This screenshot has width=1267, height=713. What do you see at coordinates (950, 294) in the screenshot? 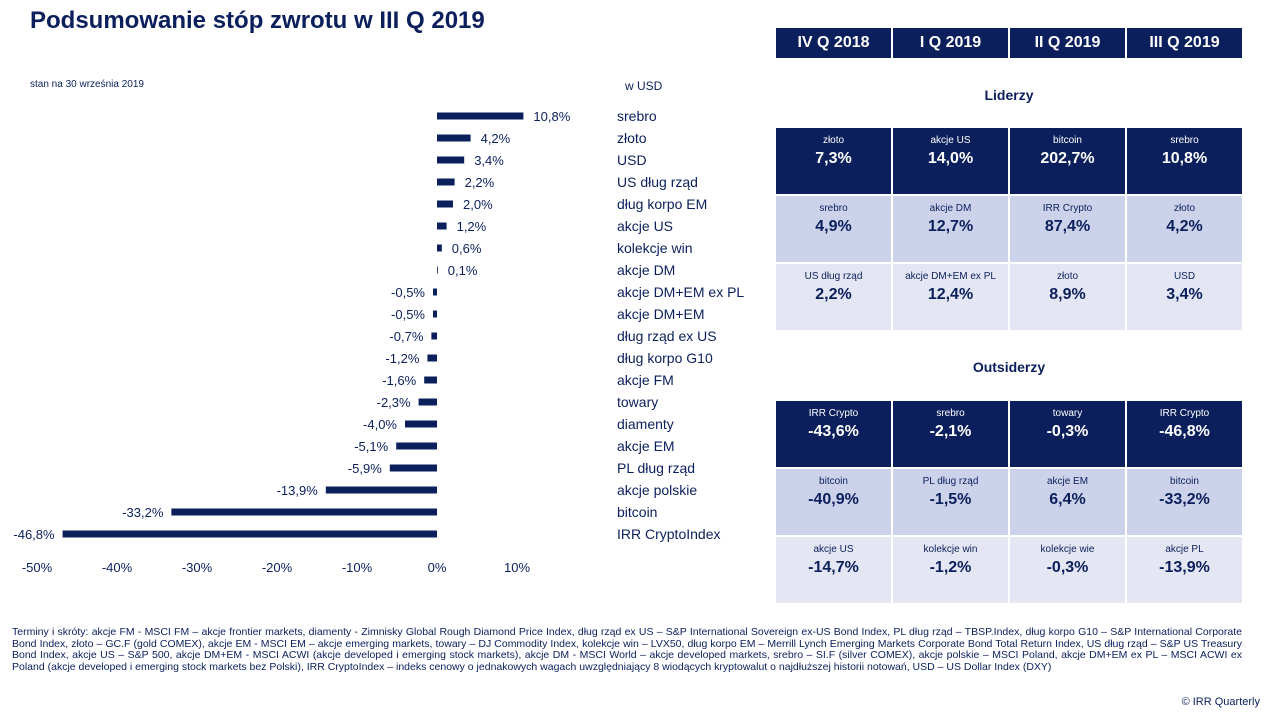
I see `return-value: 12,4%` at bounding box center [950, 294].